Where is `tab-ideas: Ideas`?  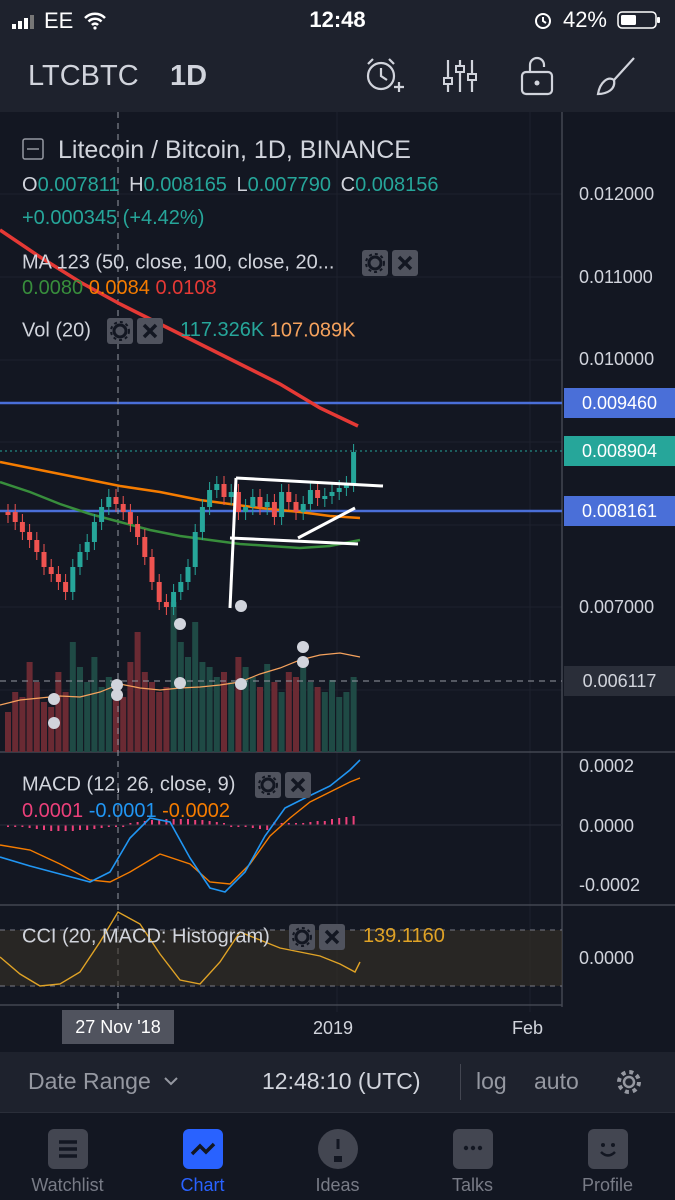 tab-ideas: Ideas is located at coordinates (337, 1156).